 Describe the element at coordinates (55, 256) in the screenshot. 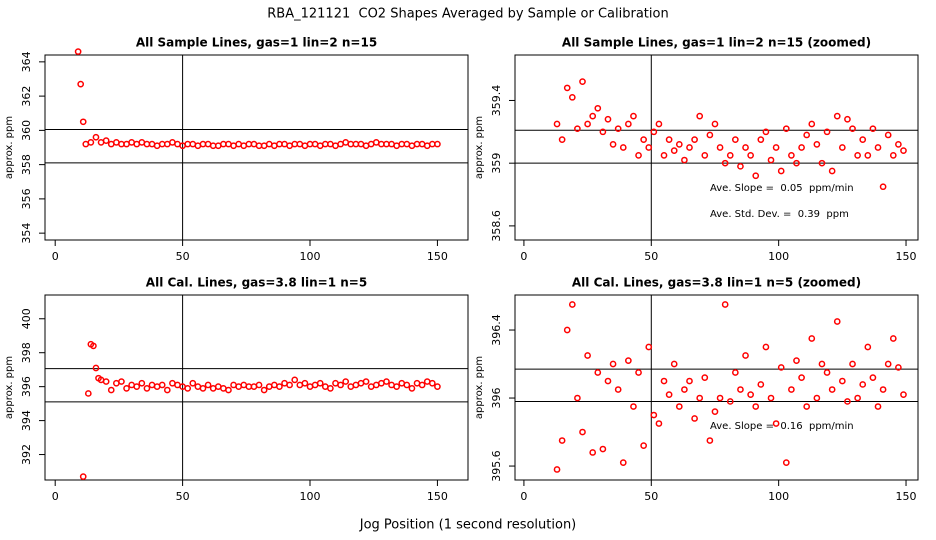

I see `x-tick-label: 0` at that location.